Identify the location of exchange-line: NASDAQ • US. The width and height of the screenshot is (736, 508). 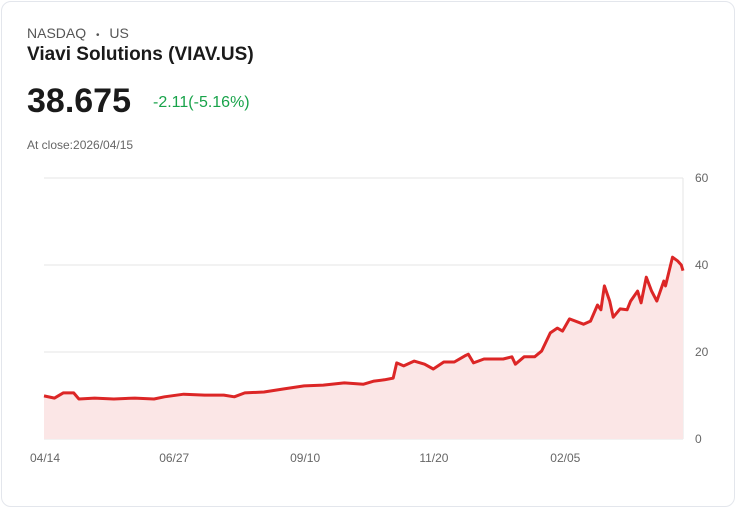
(78, 33).